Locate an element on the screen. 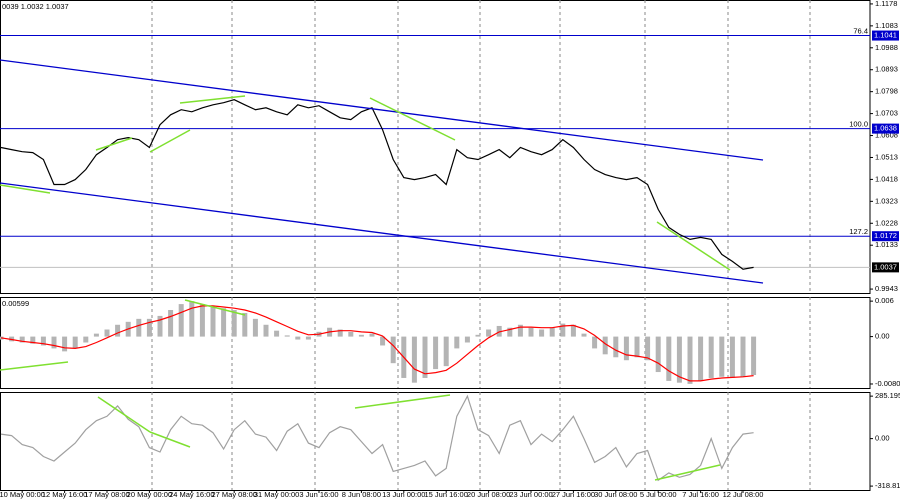 The image size is (900, 500). x-tick-label: 23 Jun 00:00 is located at coordinates (530, 494).